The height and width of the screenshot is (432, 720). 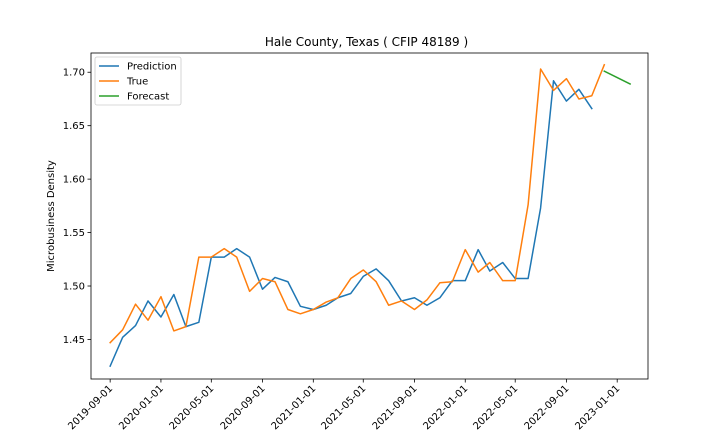 What do you see at coordinates (74, 287) in the screenshot?
I see `y-tick-label: 1.50` at bounding box center [74, 287].